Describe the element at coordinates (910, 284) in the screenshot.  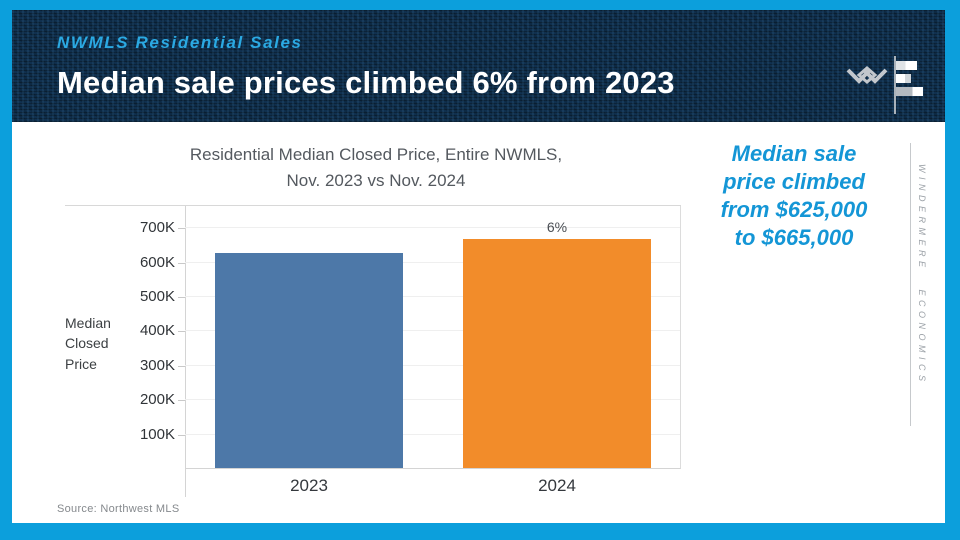
I see `vertical-divider` at that location.